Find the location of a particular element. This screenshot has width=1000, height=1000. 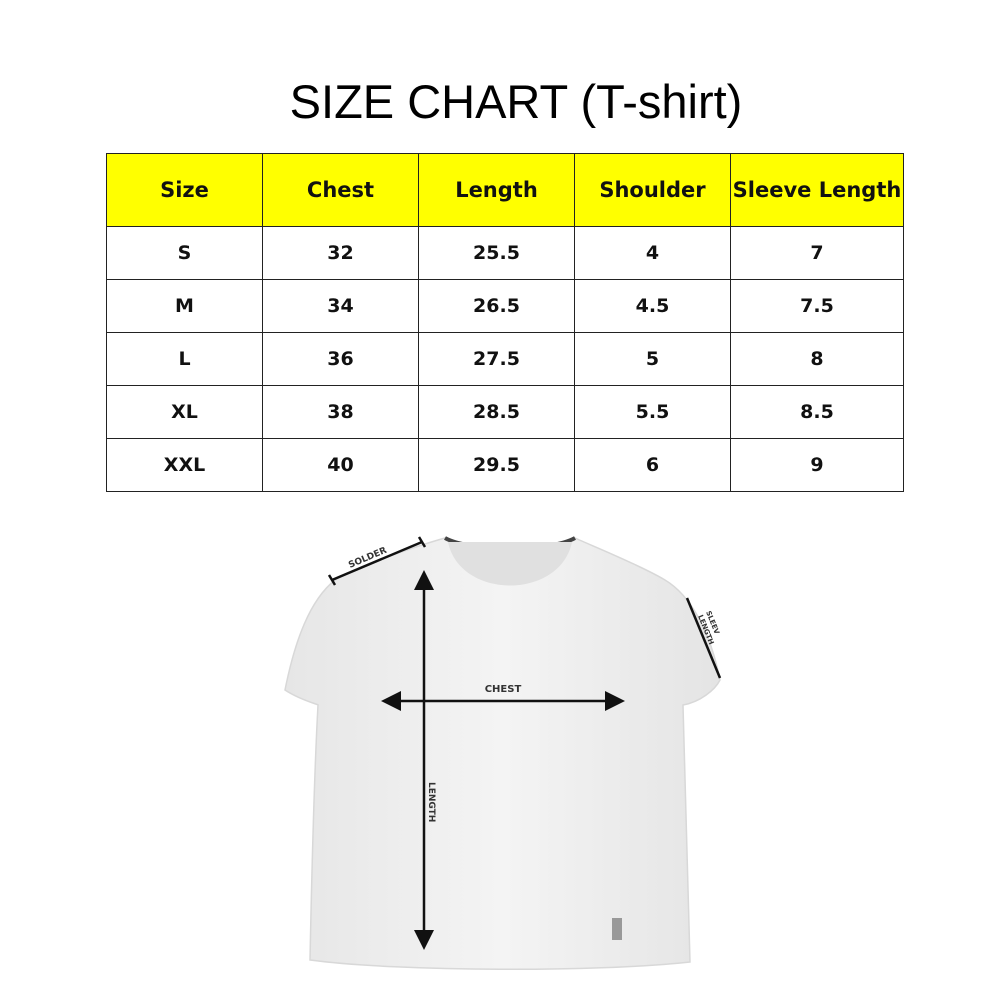

cell-size: S is located at coordinates (184, 253).